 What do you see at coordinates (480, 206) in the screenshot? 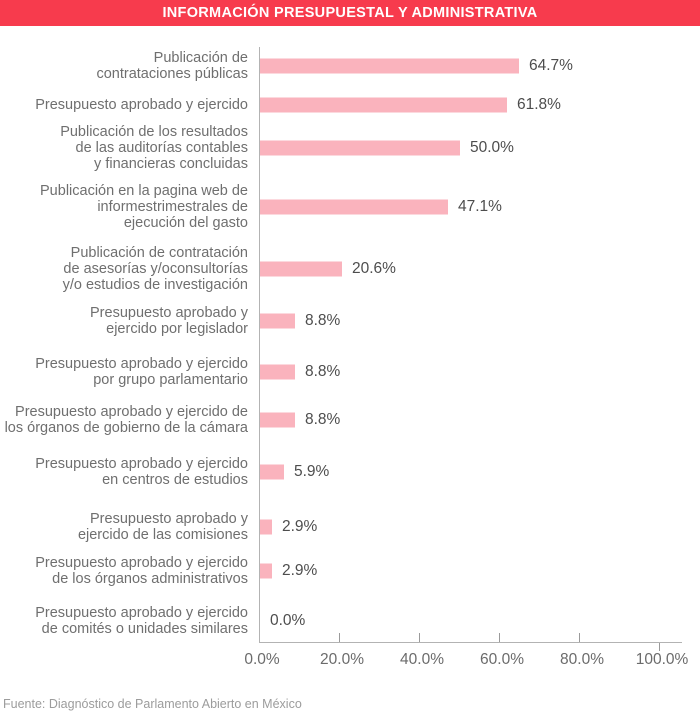
I see `value-label: 47.1%` at bounding box center [480, 206].